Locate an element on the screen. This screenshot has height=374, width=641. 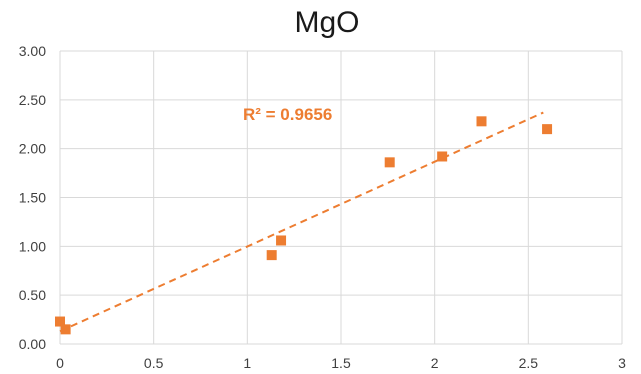
y-tick-label: 1.50 is located at coordinates (32, 198).